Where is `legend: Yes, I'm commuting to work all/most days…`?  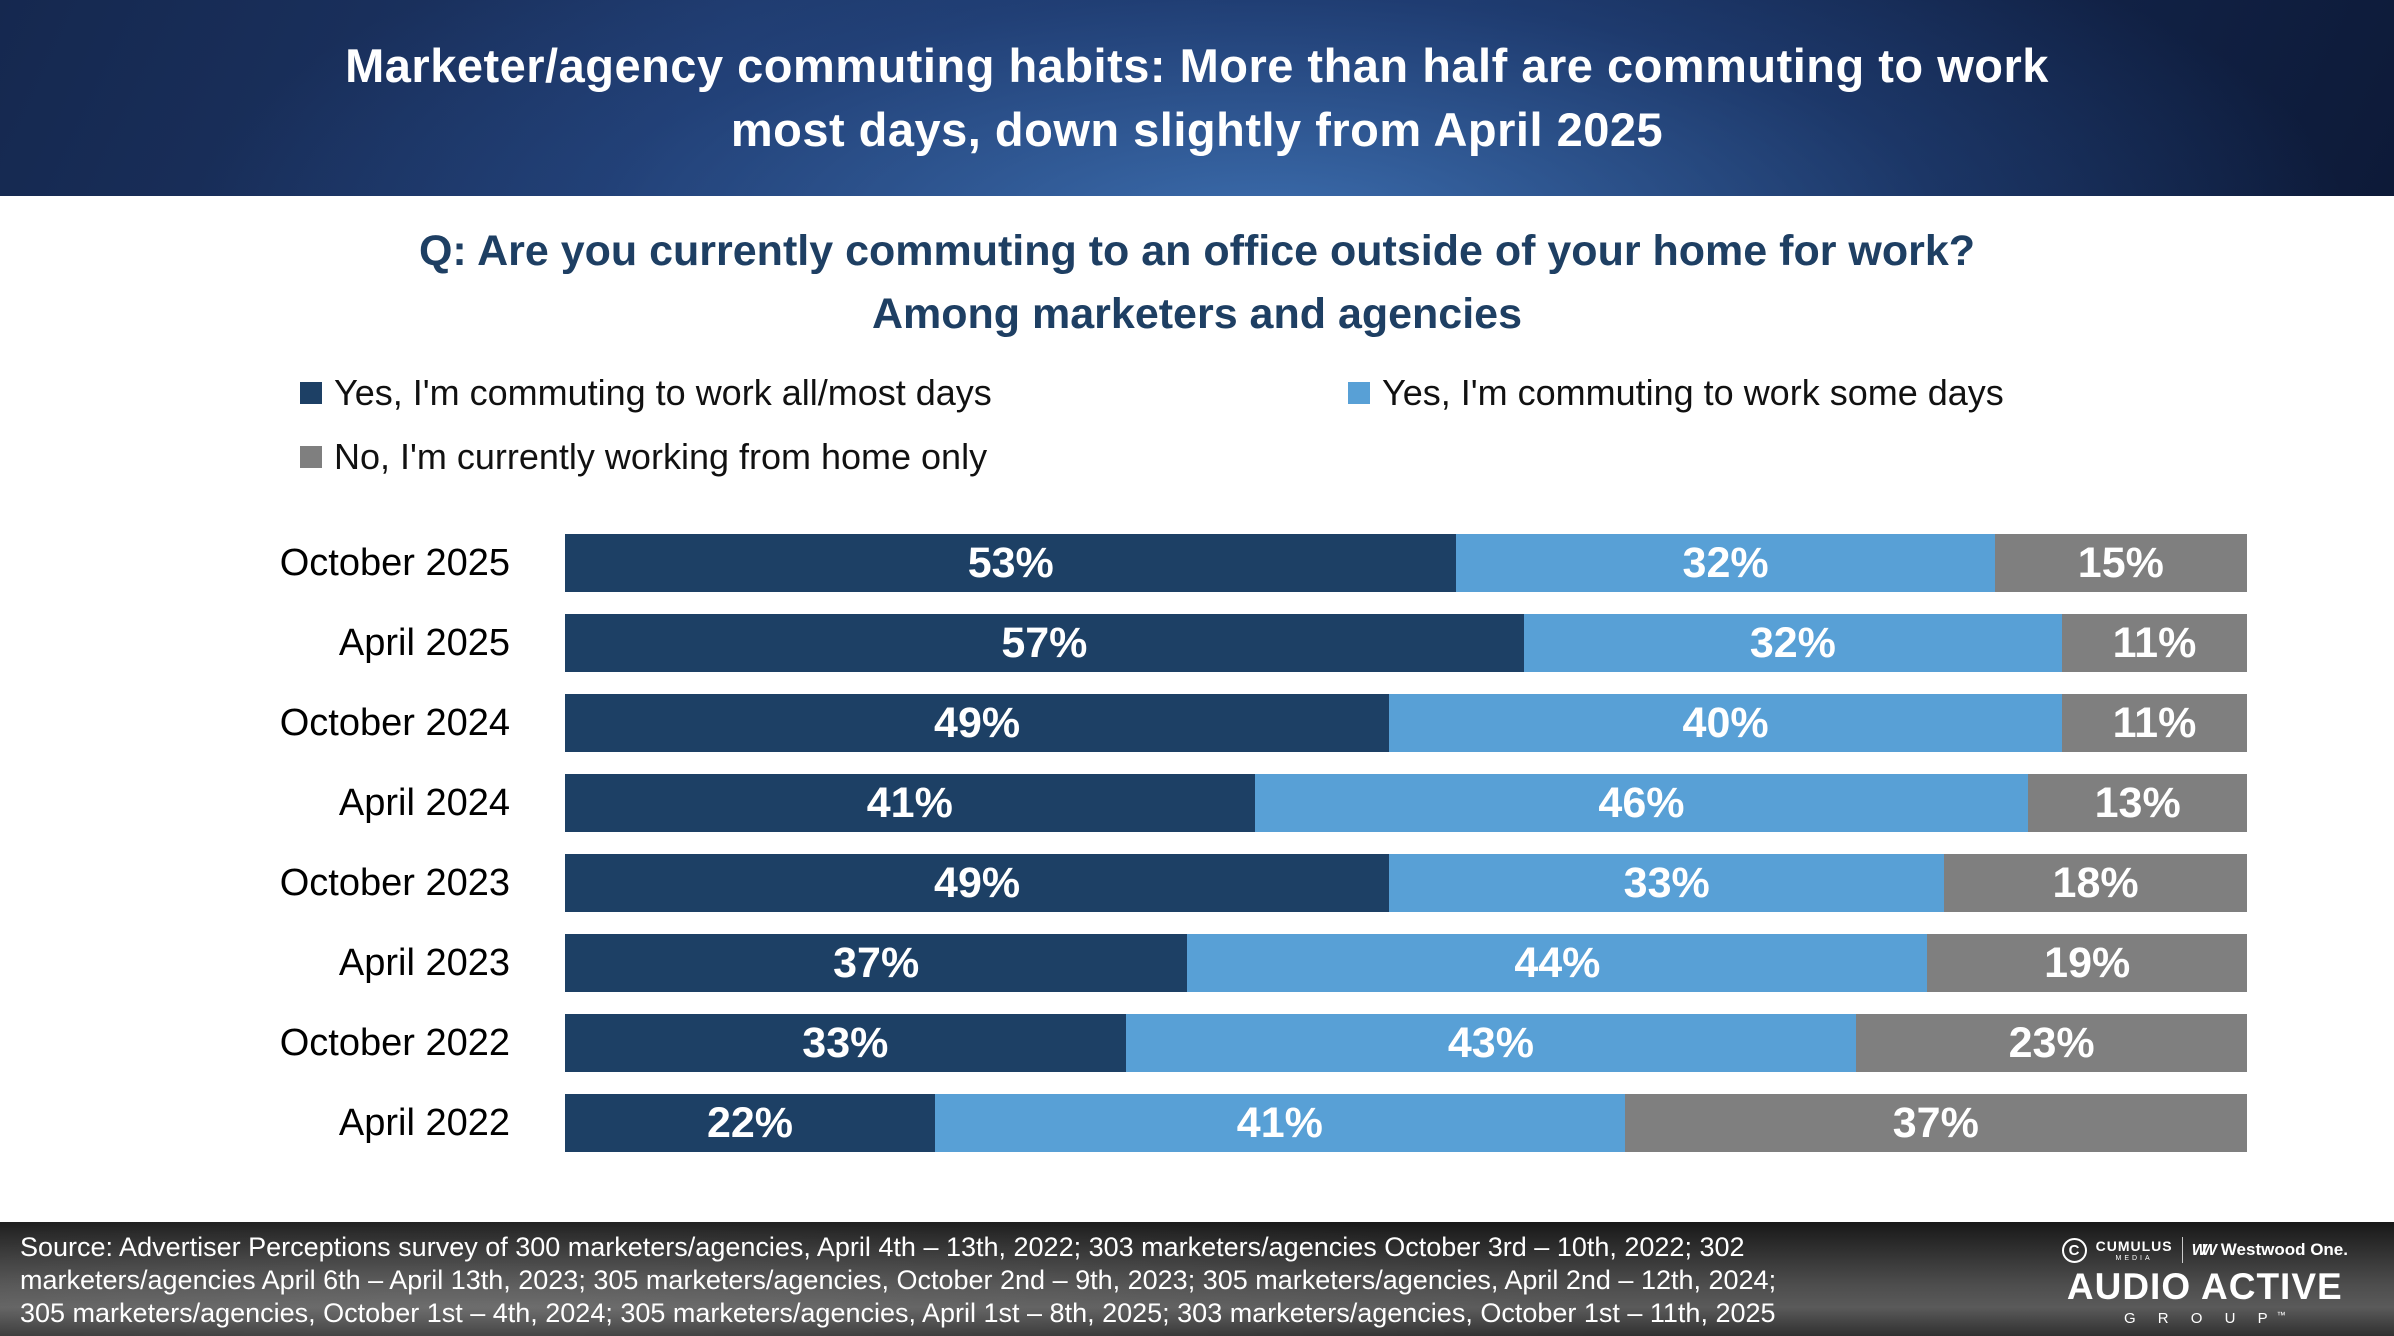 legend: Yes, I'm commuting to work all/most days… is located at coordinates (1152, 425).